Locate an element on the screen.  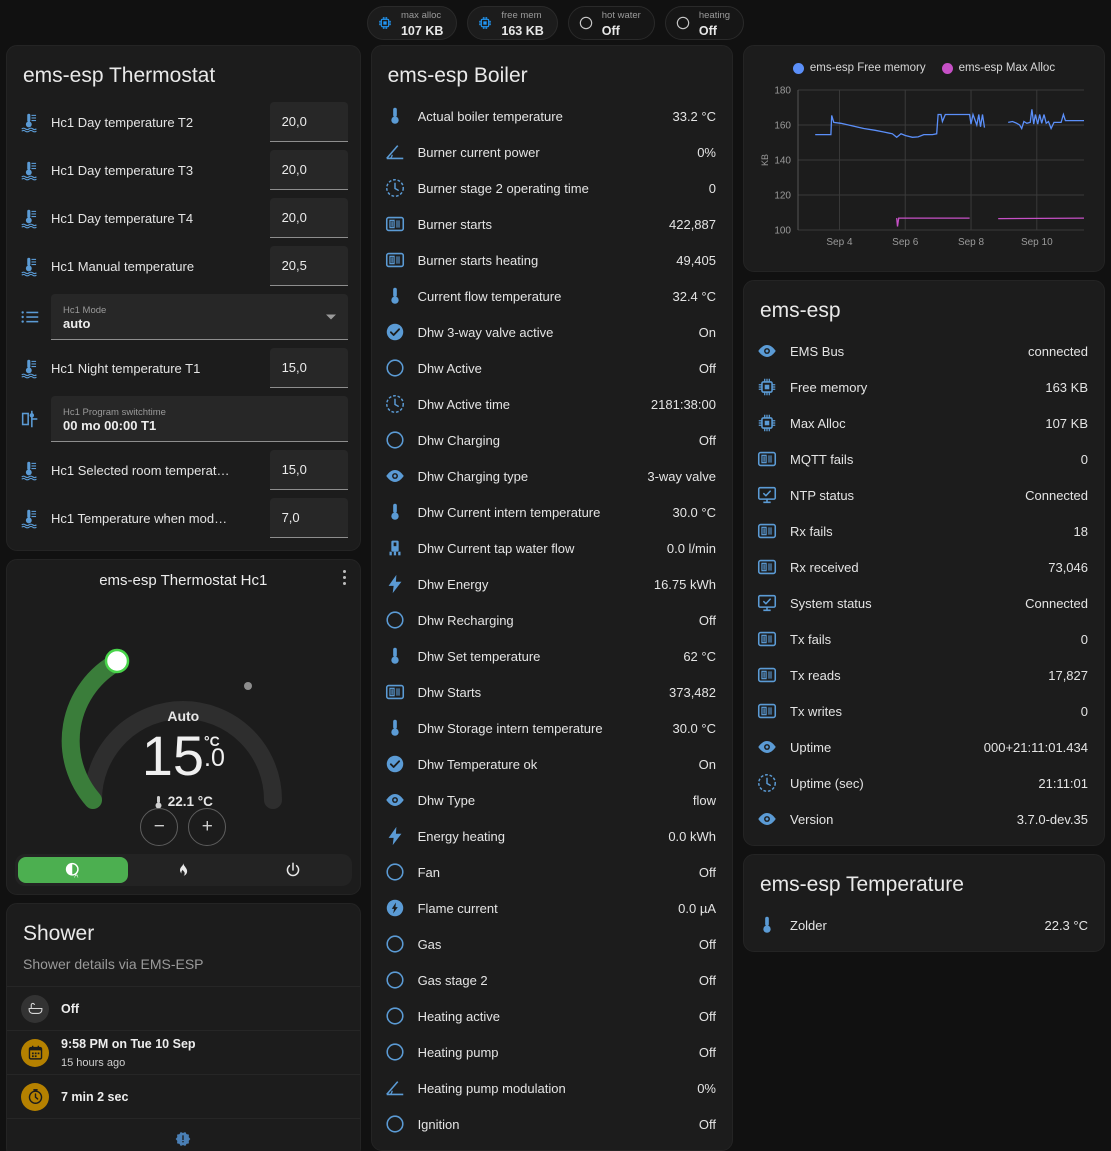
chip-value: 107 KB is located at coordinates (422, 30).